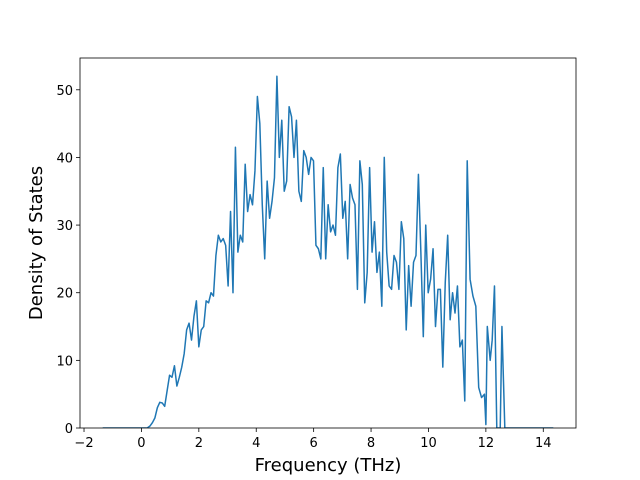  I want to click on y-tick-label: 50, so click(64, 91).